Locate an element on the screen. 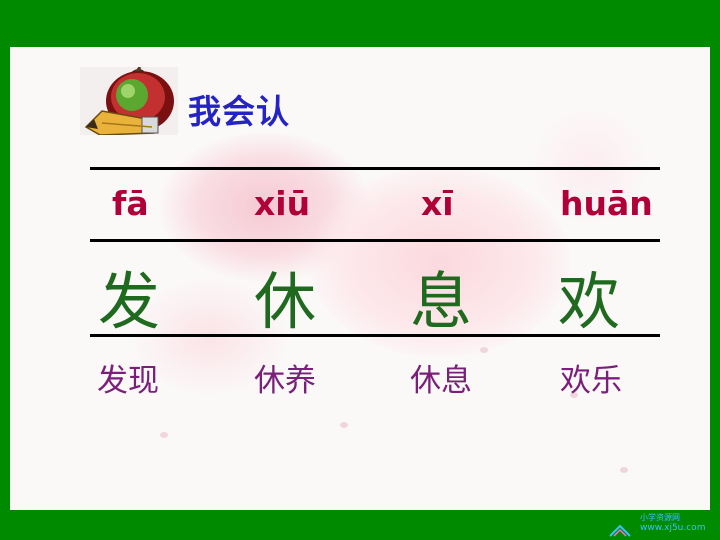 The width and height of the screenshot is (720, 540). character-label: 发 is located at coordinates (129, 301).